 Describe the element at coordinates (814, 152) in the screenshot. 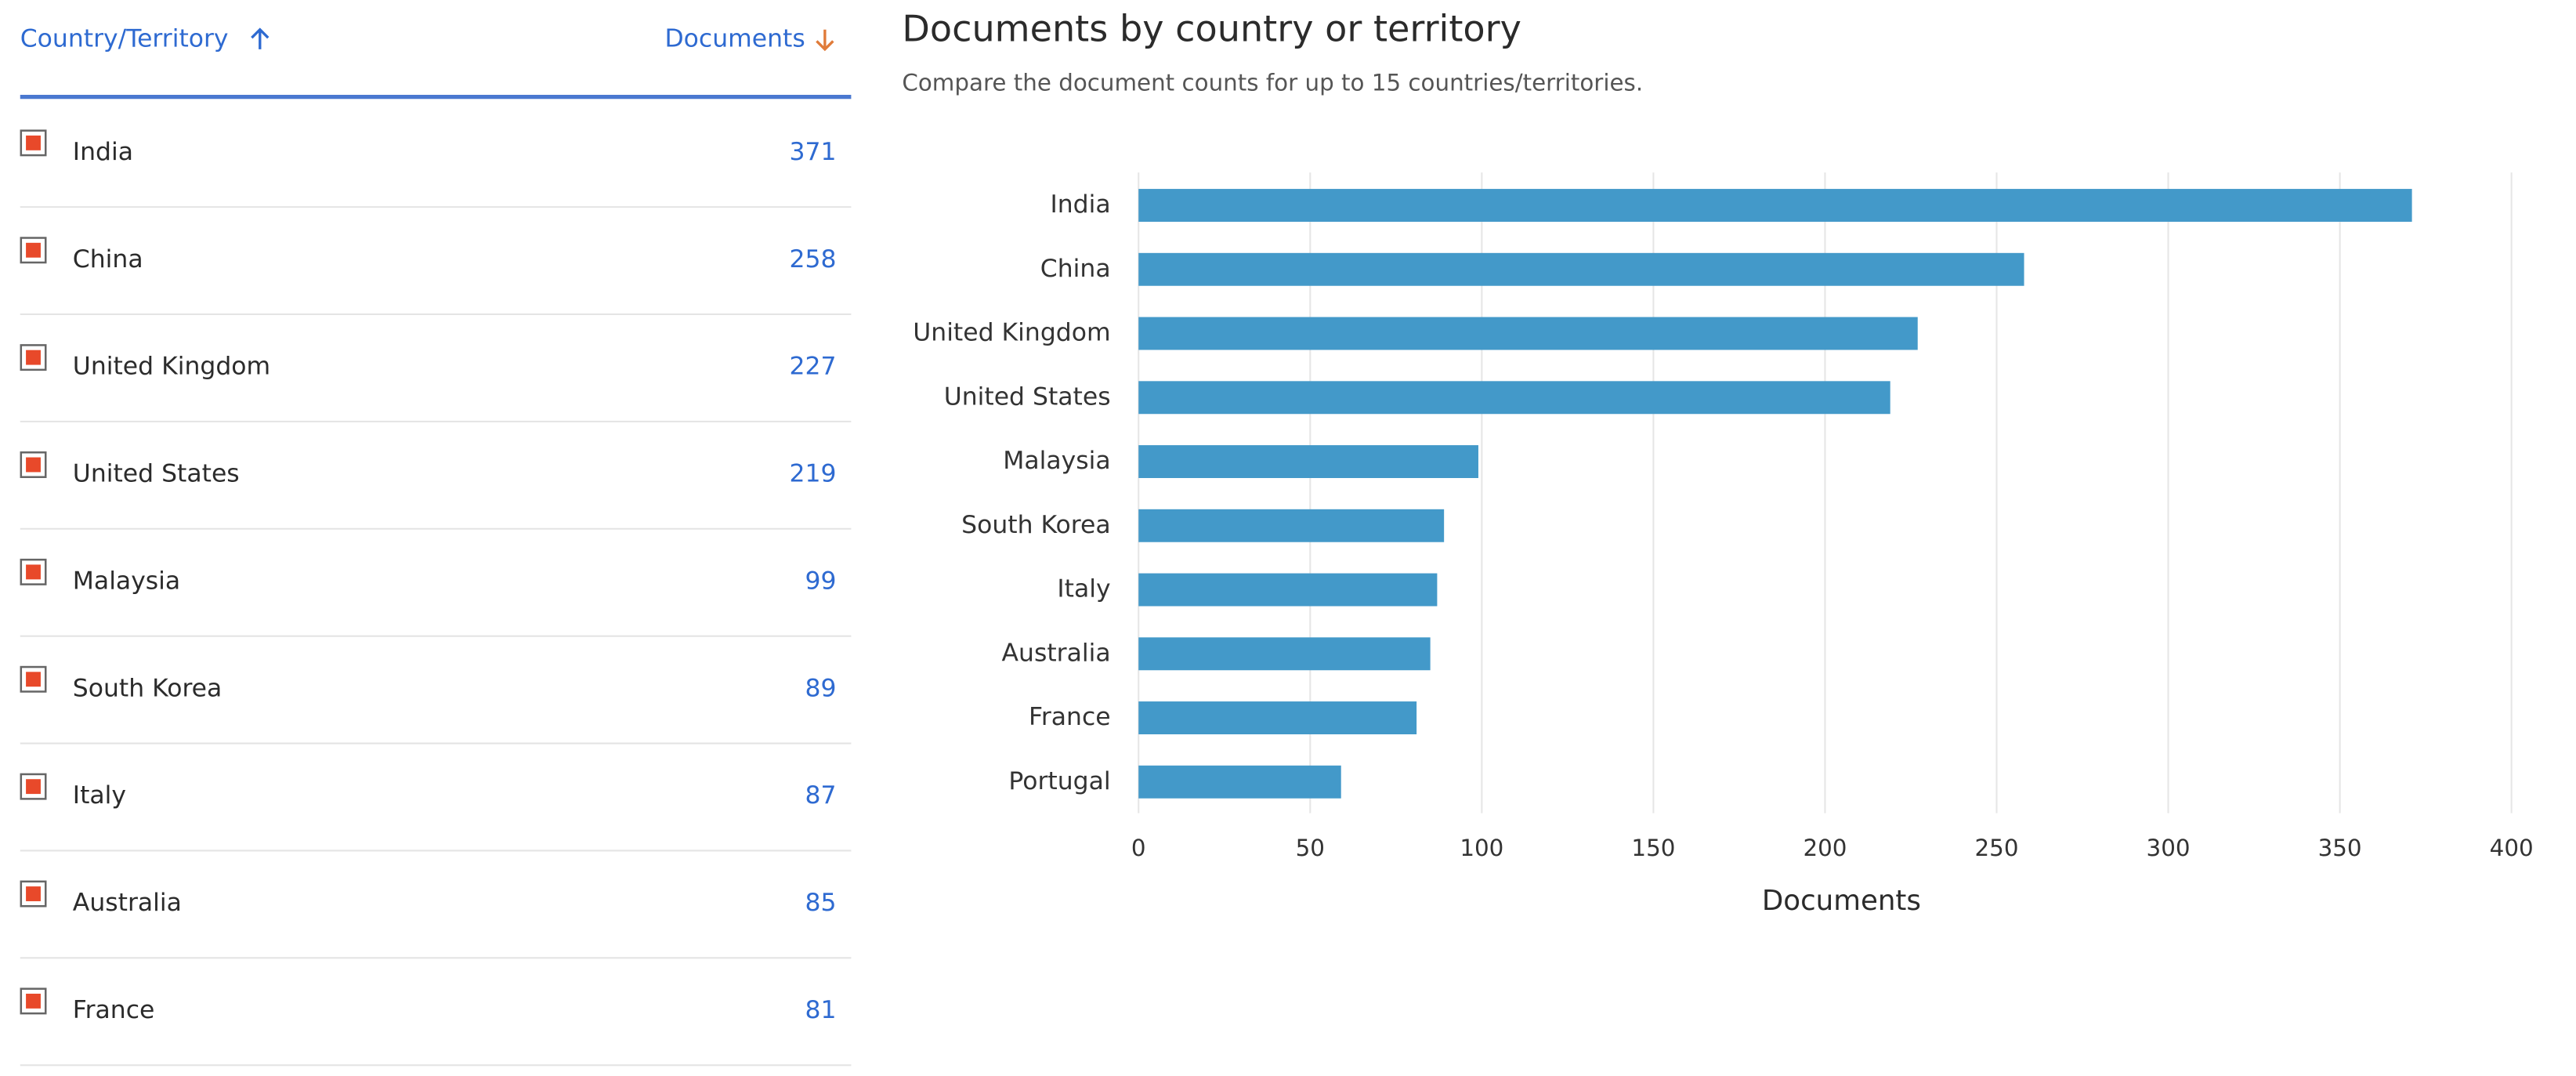

I see `document-count: 371` at that location.